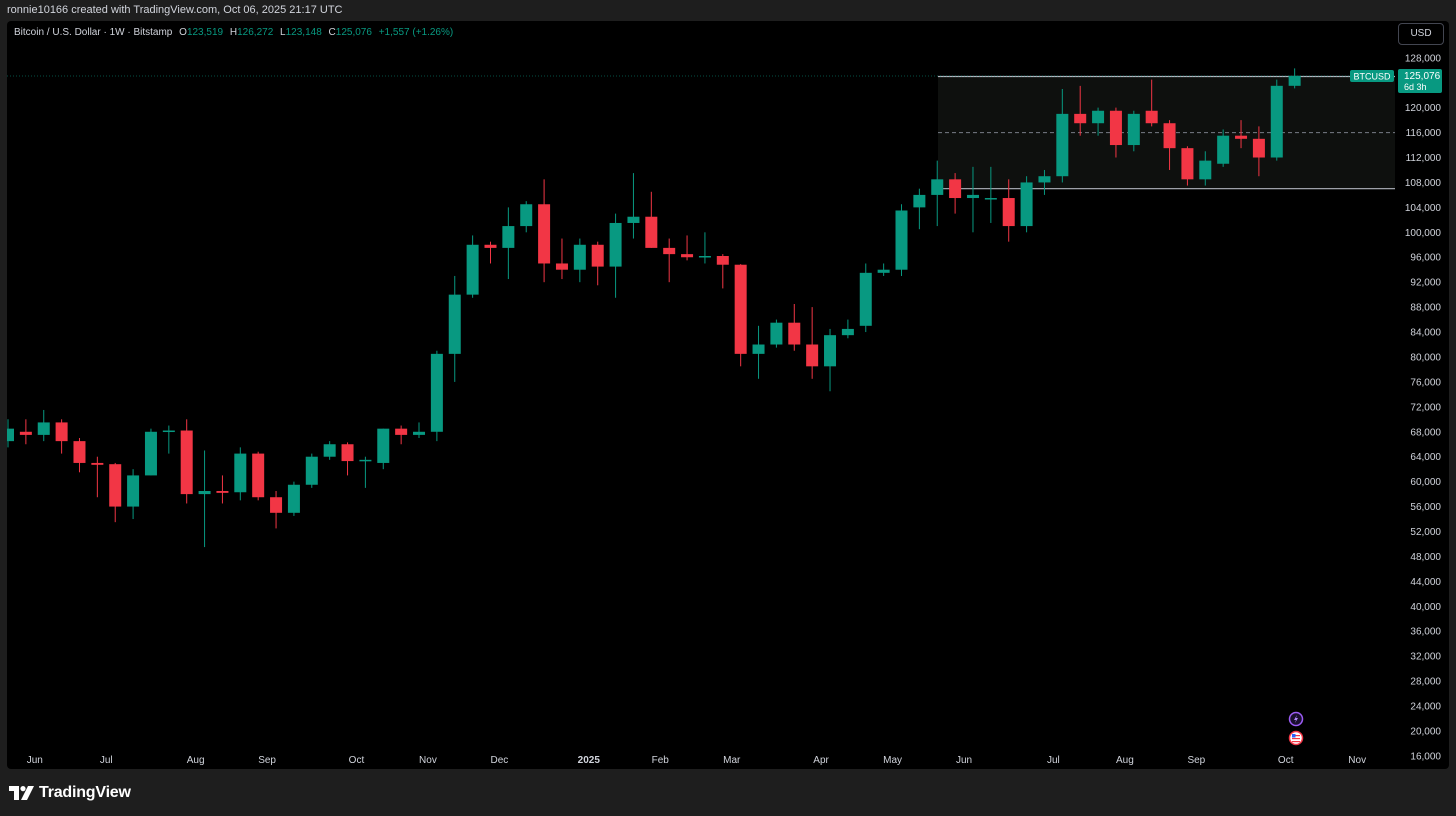 The height and width of the screenshot is (816, 1456). Describe the element at coordinates (661, 760) in the screenshot. I see `x-axis-tick-label: Feb` at that location.